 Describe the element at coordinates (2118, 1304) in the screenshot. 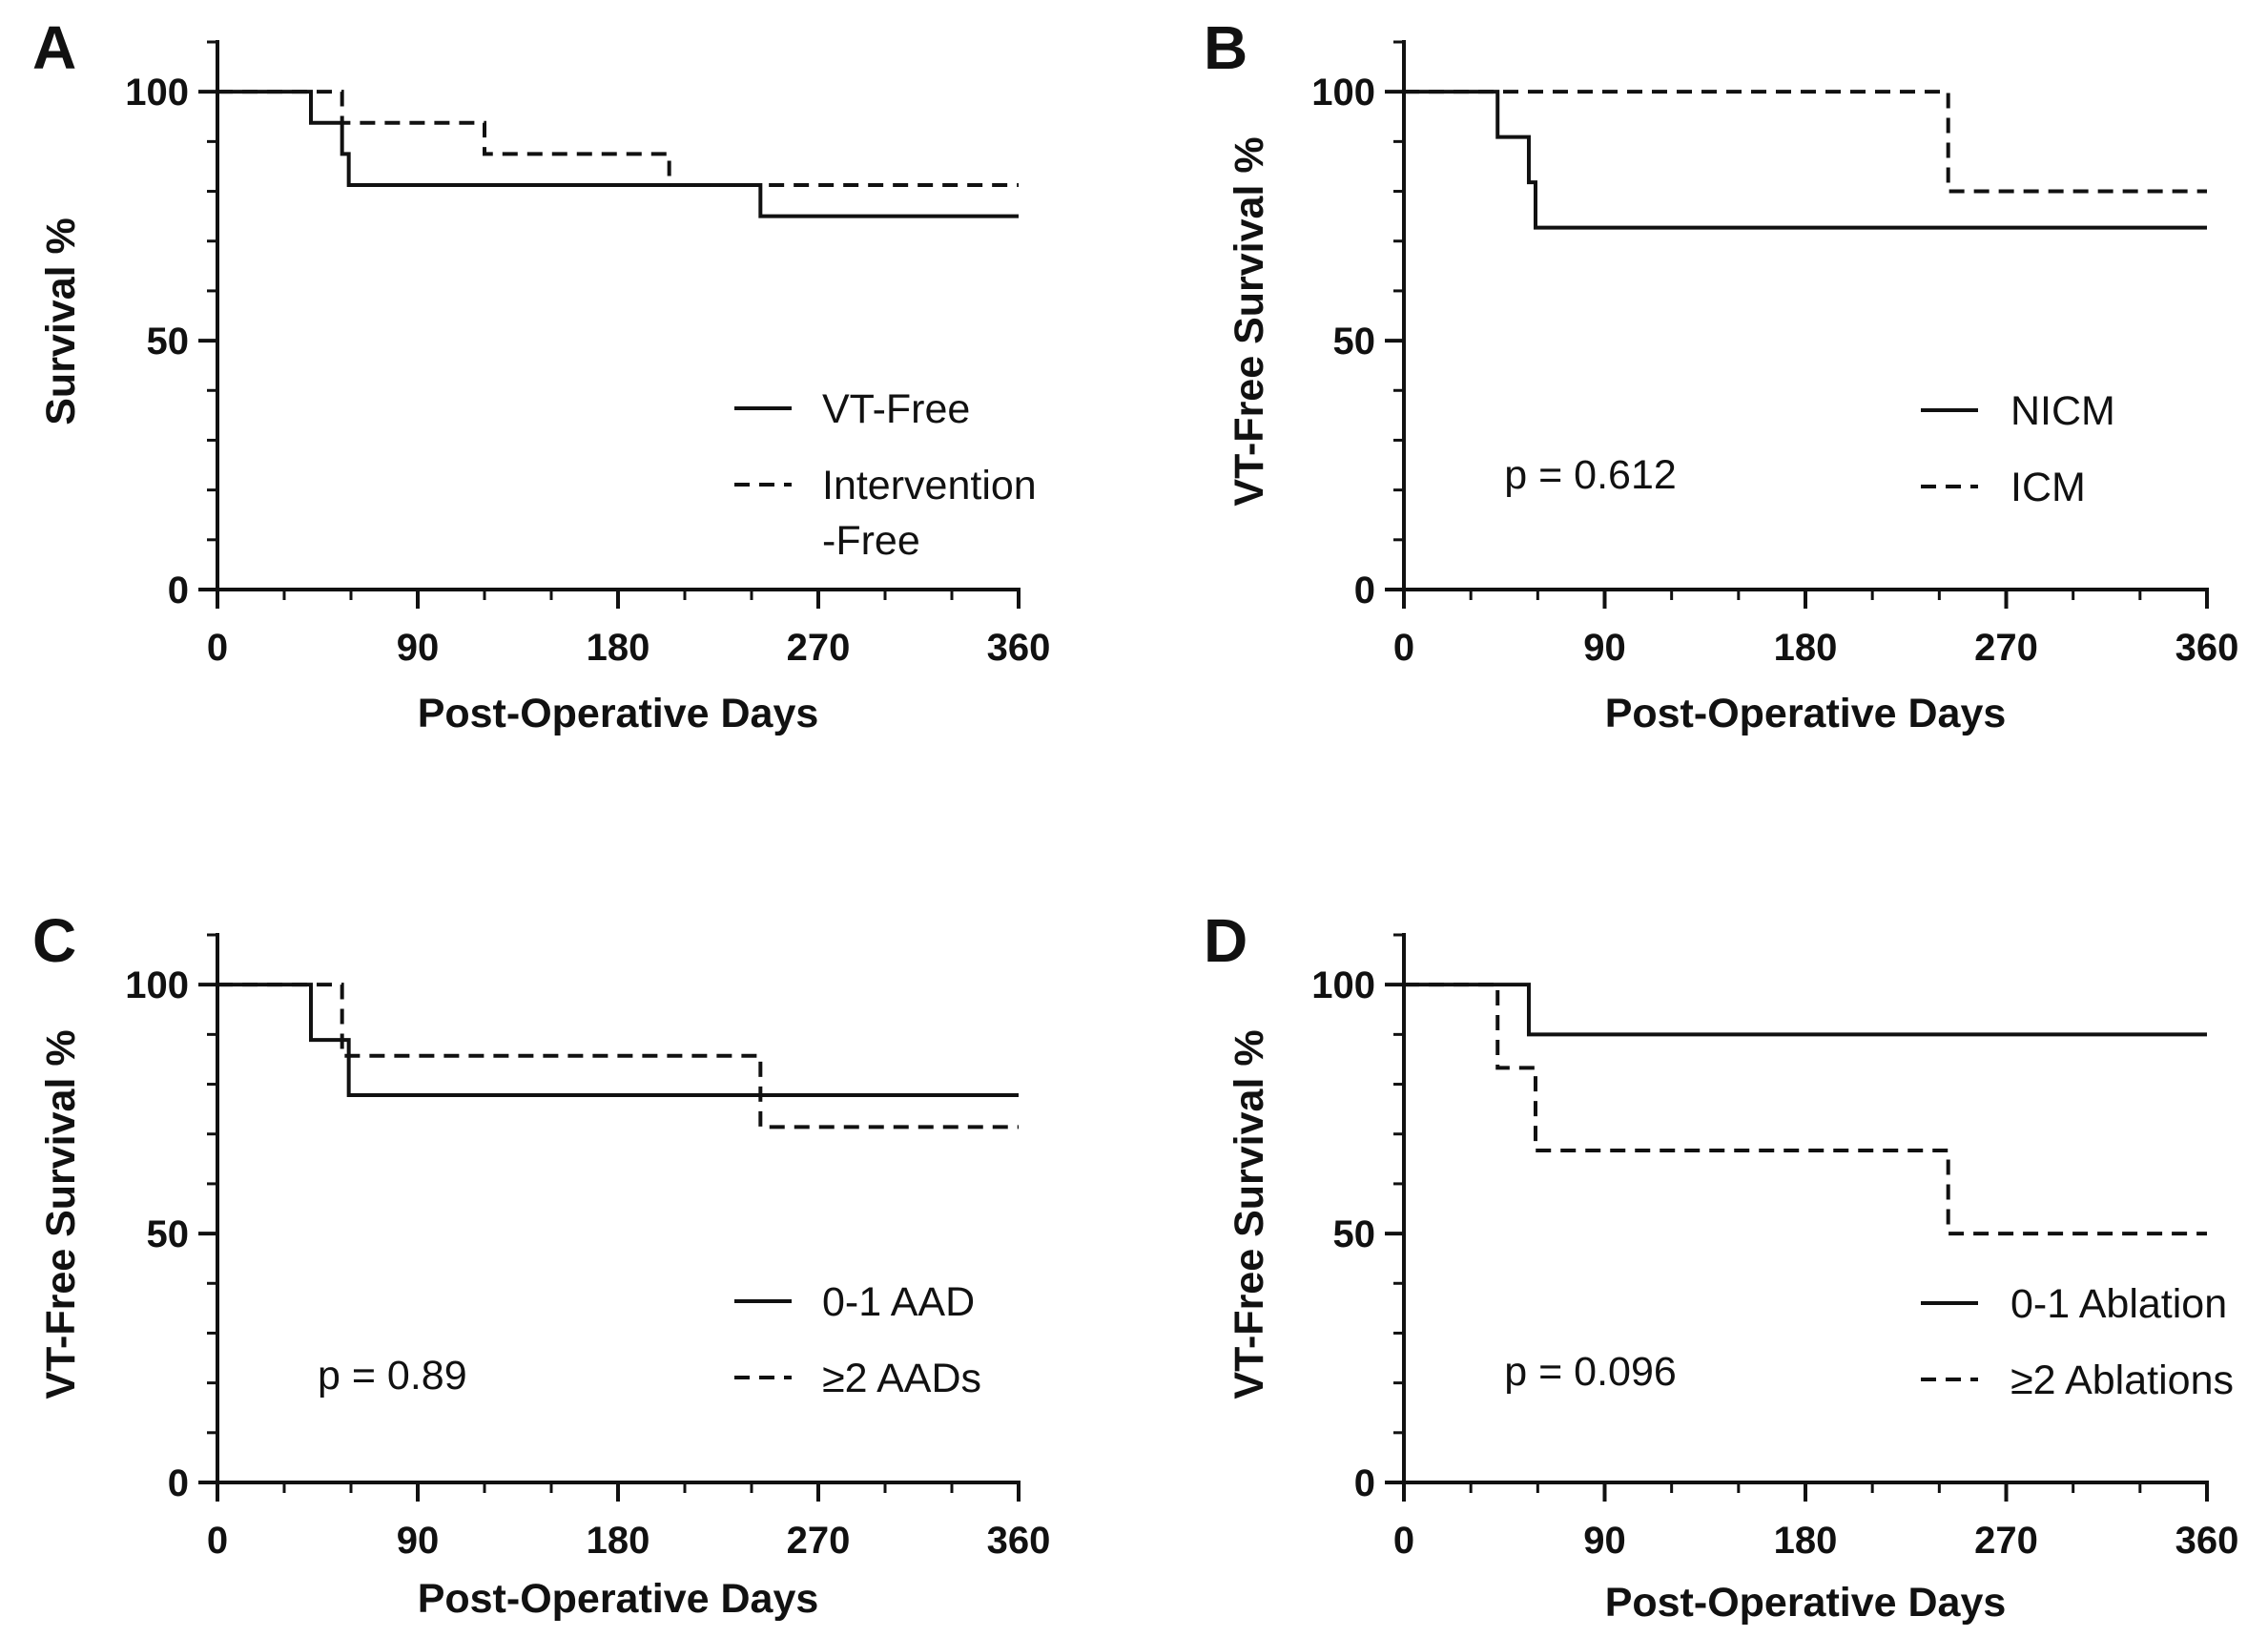

I see `legend-label: 0-1 Ablation` at that location.